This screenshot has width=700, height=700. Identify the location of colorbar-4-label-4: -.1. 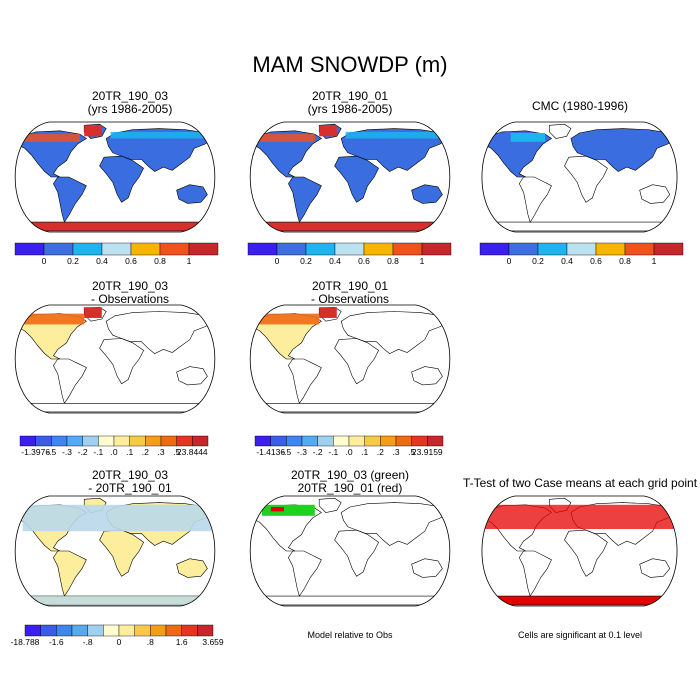
(98, 452).